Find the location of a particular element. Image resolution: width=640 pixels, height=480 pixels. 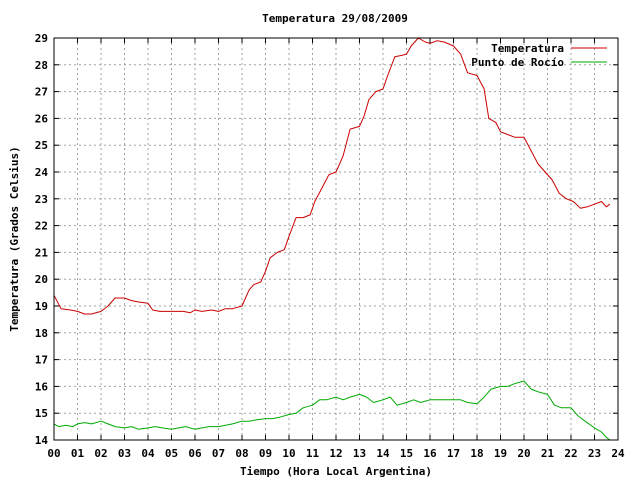

y-tick-label: 23 is located at coordinates (41, 199).